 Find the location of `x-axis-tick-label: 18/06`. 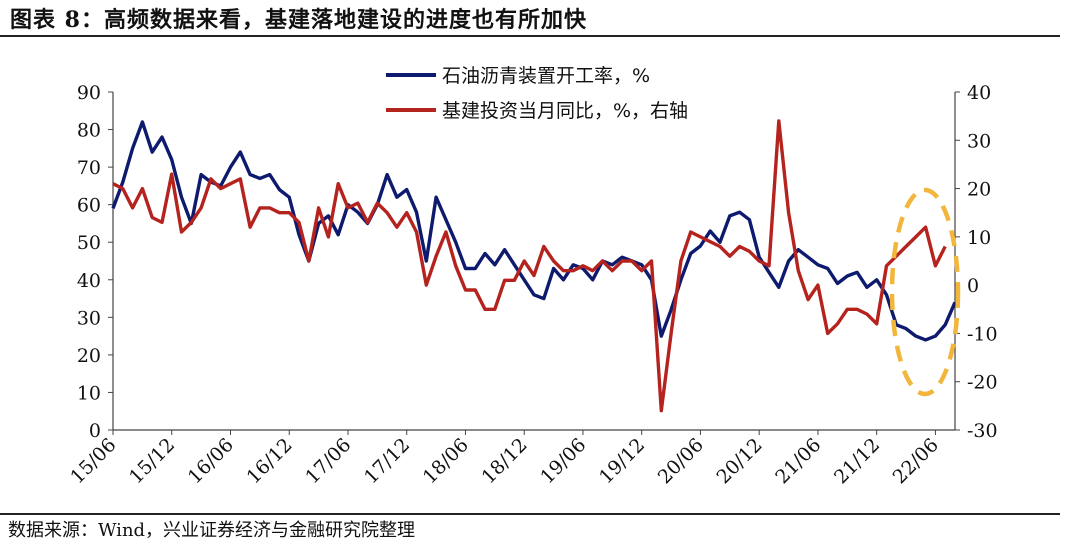

x-axis-tick-label: 18/06 is located at coordinates (446, 461).